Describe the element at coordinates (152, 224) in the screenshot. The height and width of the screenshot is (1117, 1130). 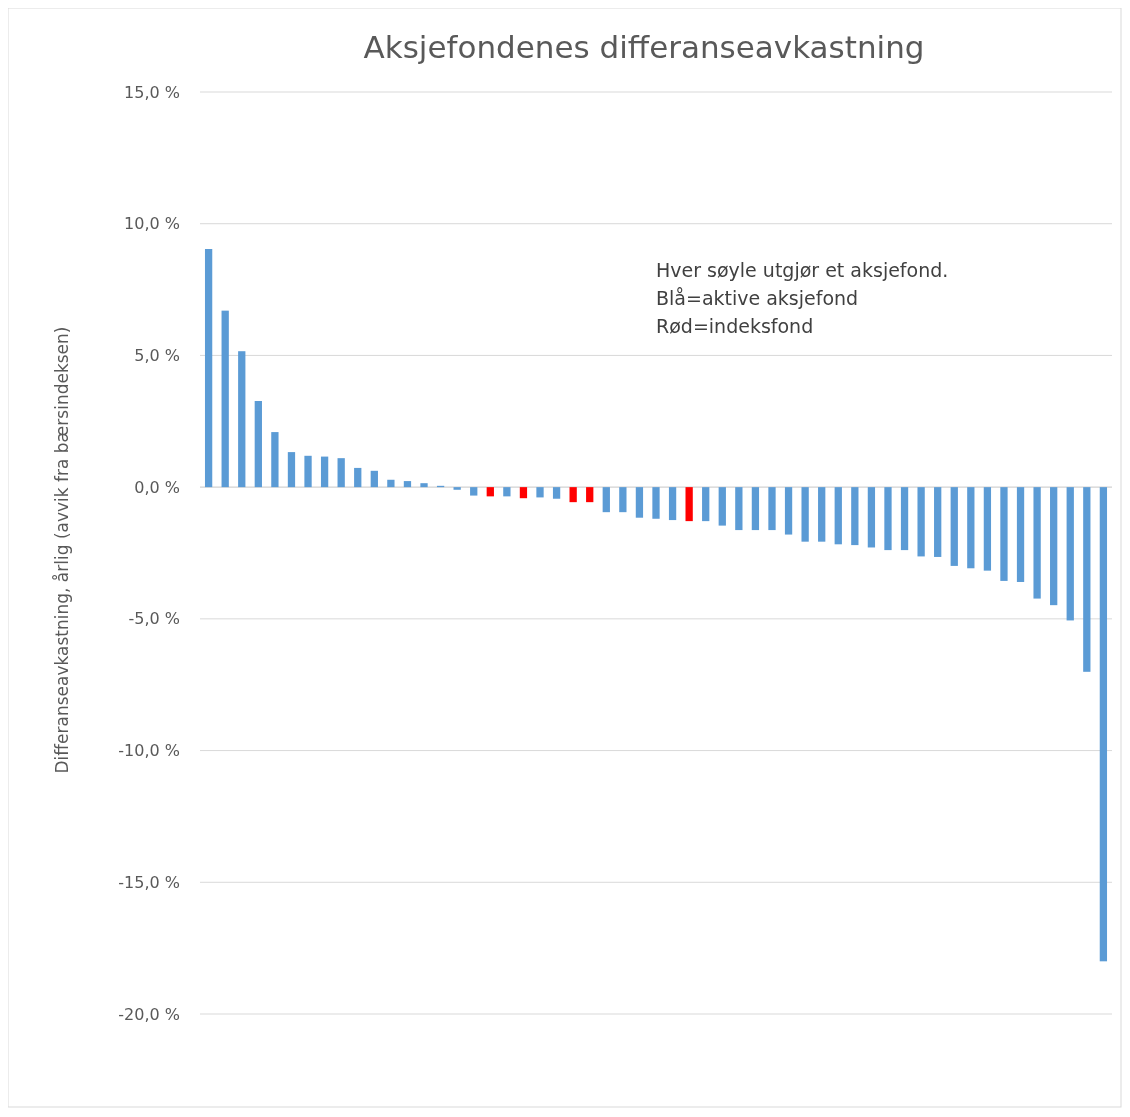
I see `y-tick-label: 10,0 %` at that location.